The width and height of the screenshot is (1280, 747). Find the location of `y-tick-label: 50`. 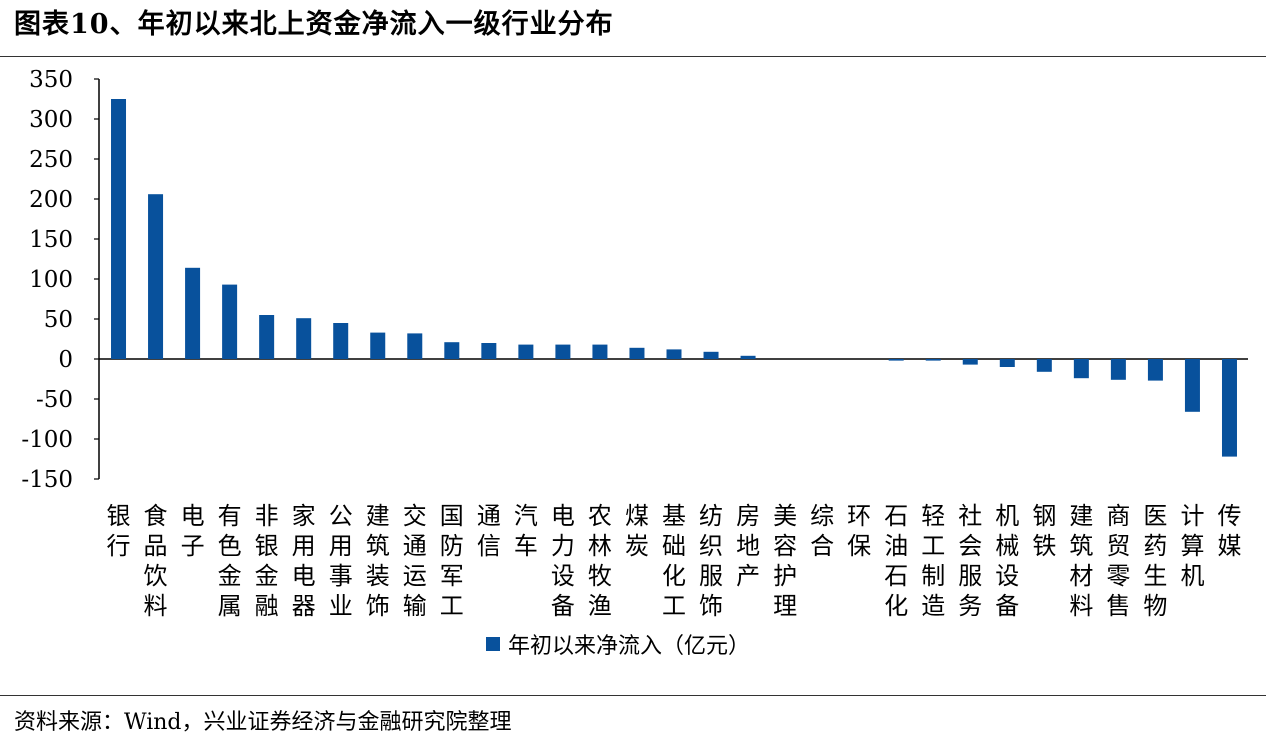

y-tick-label: 50 is located at coordinates (58, 320).